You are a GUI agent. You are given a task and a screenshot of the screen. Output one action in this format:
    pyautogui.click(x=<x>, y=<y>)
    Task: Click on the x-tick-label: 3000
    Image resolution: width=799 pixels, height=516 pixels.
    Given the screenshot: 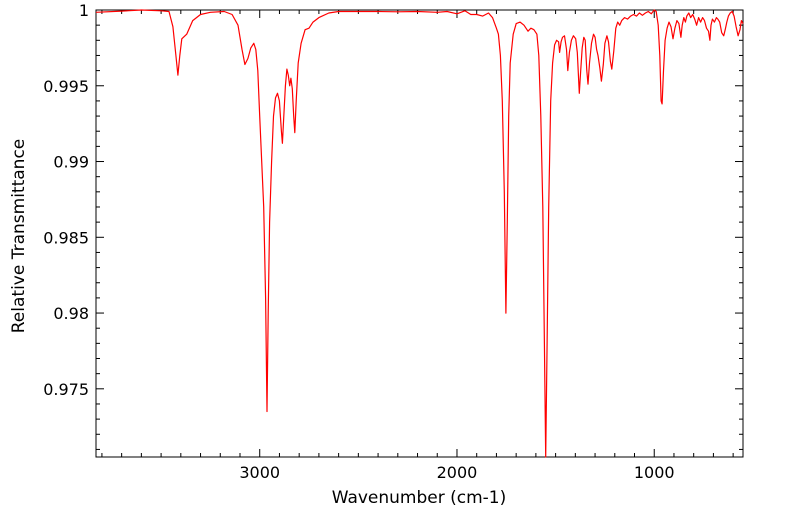 What is the action you would take?
    pyautogui.click(x=259, y=472)
    